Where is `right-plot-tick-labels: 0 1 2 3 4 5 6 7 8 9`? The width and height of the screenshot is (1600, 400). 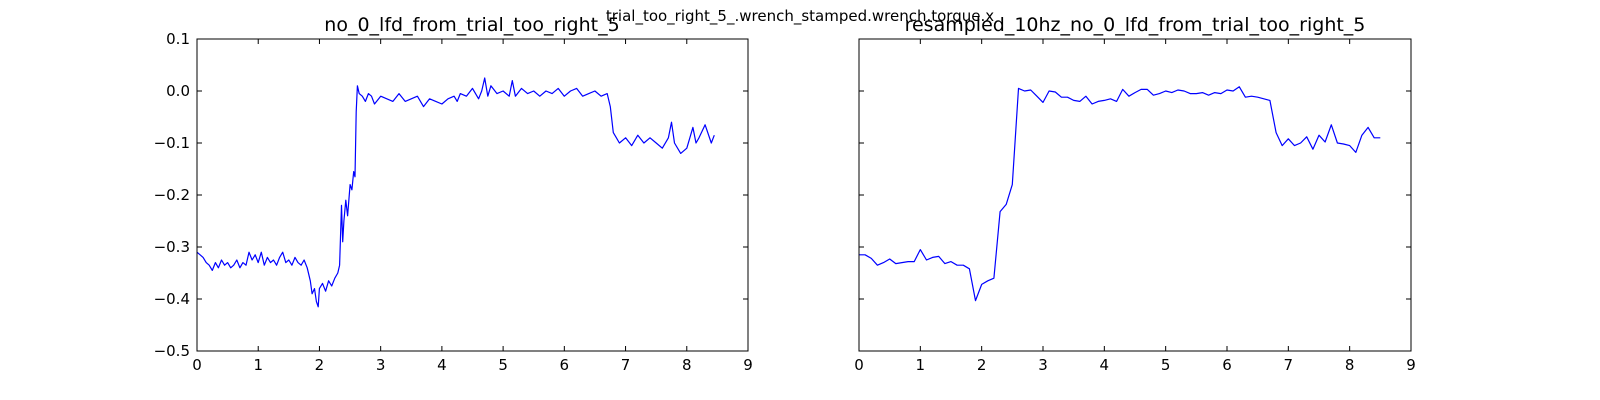
right-plot-tick-labels: 0 1 2 3 4 5 6 7 8 9 is located at coordinates (1135, 365).